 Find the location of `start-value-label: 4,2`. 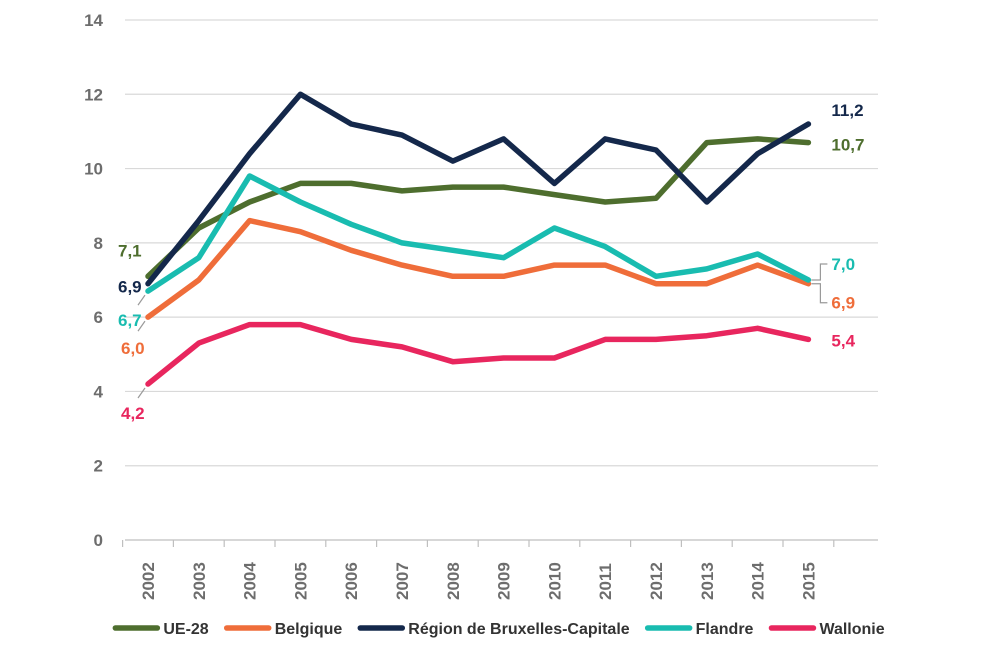

start-value-label: 4,2 is located at coordinates (133, 413).